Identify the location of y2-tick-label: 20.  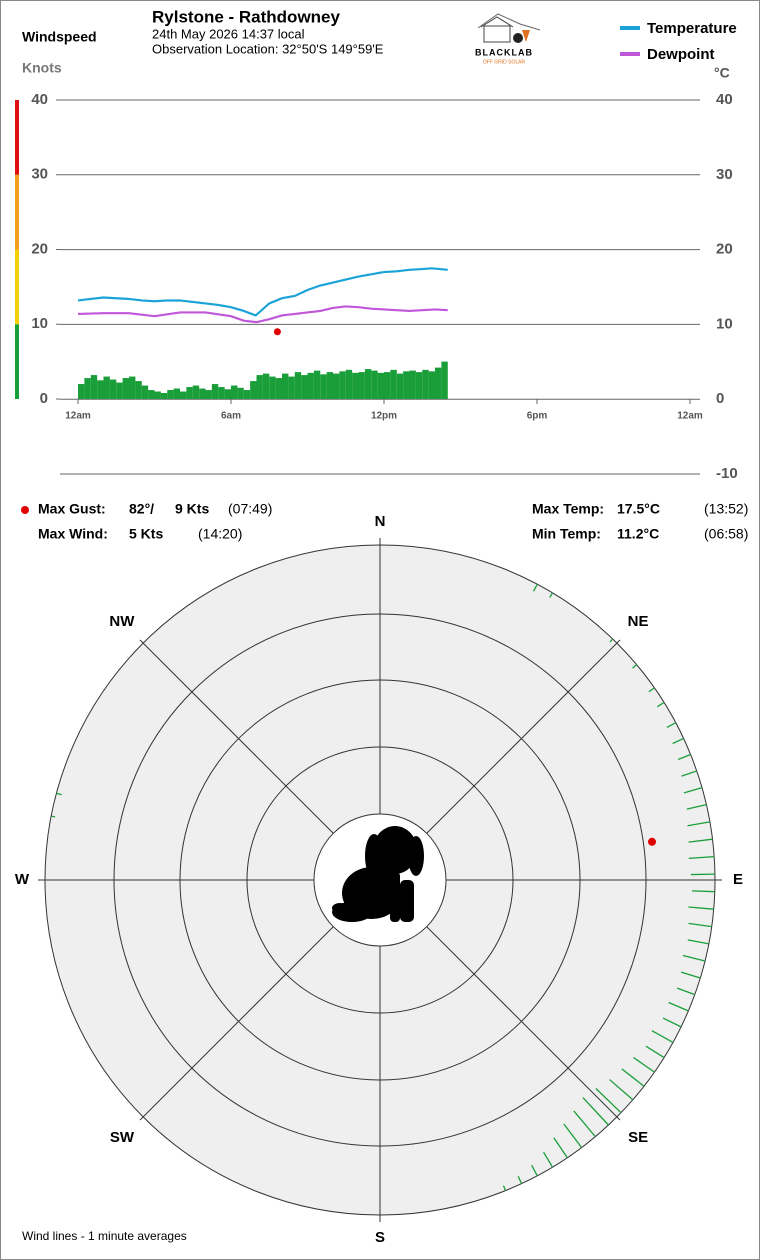
(724, 249).